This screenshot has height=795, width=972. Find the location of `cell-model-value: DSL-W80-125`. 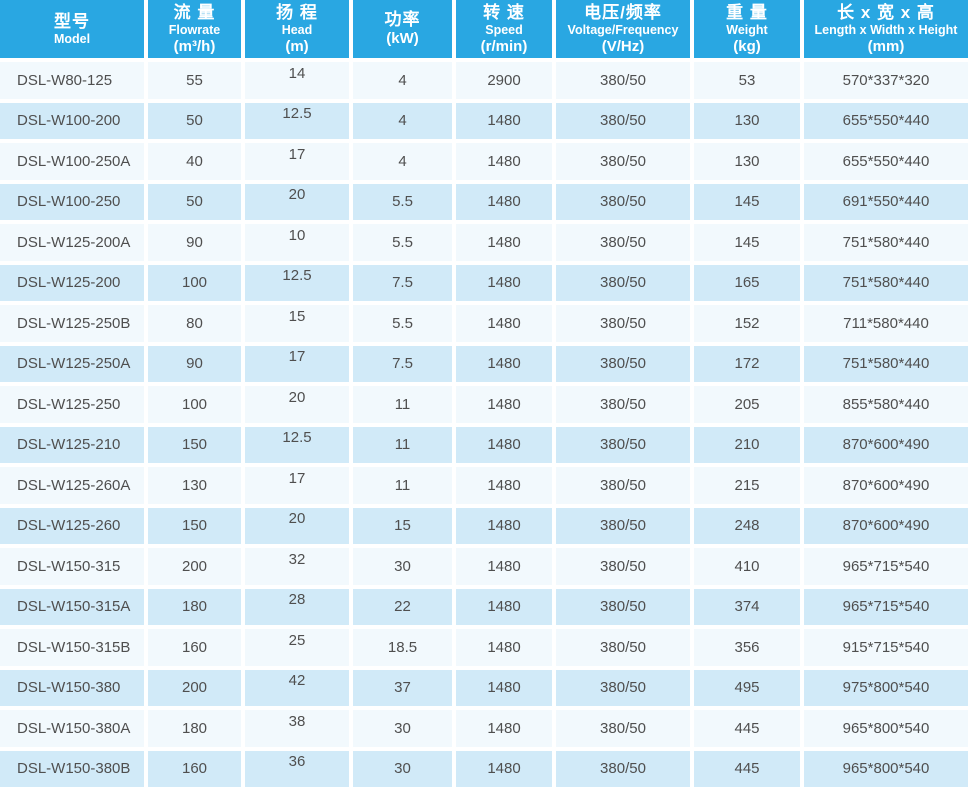

cell-model-value: DSL-W80-125 is located at coordinates (65, 80).